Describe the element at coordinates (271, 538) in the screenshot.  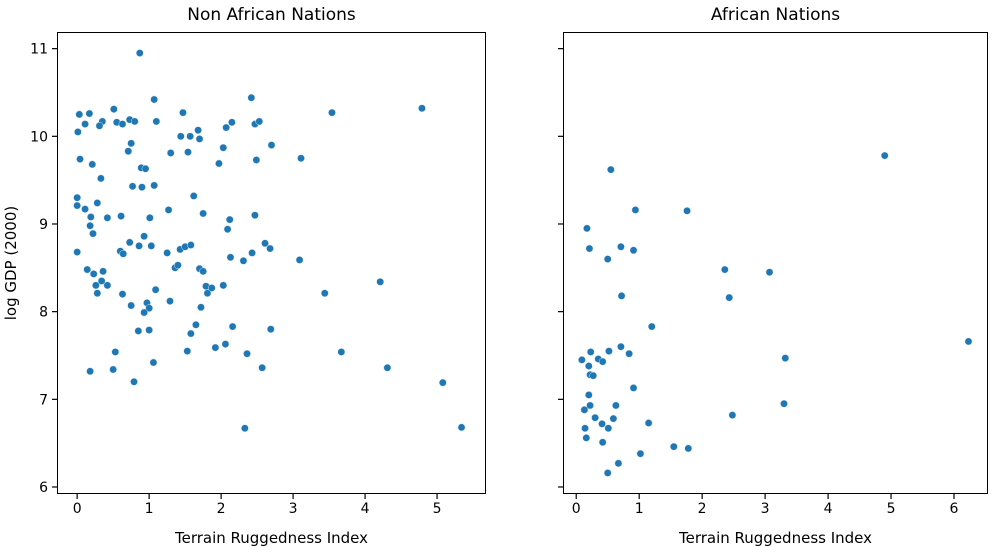
I see `x-axis-label-non-african: Terrain Ruggedness Index` at that location.